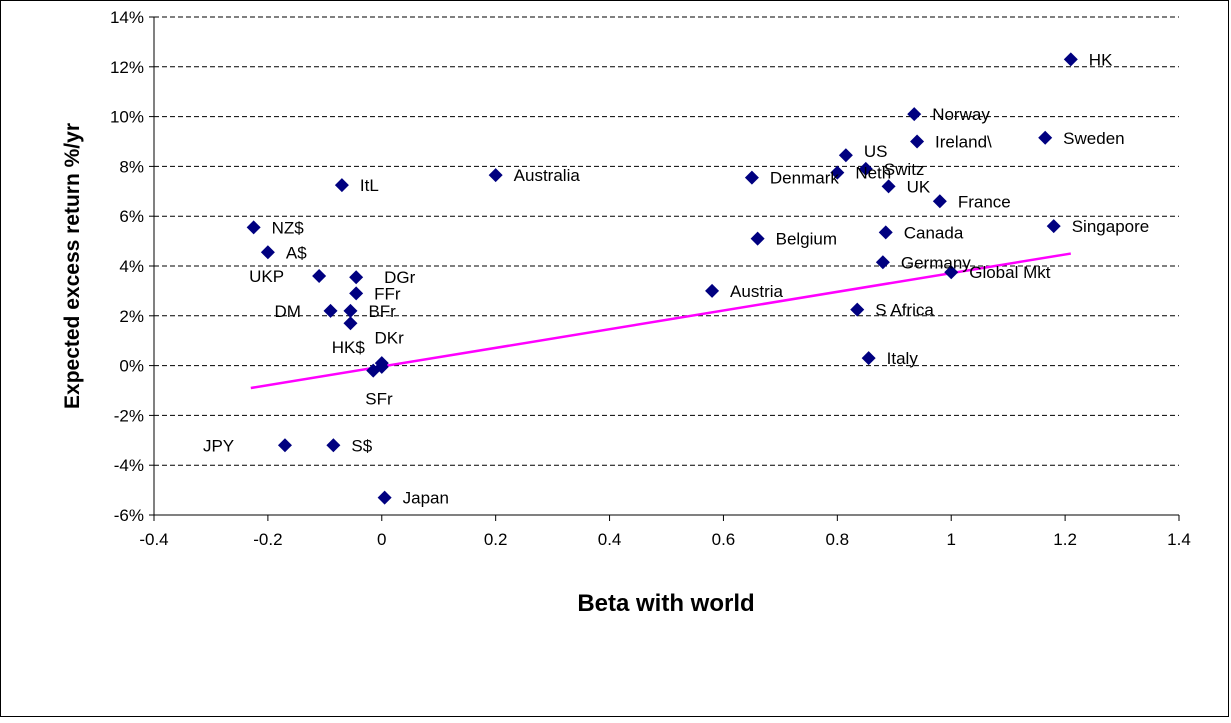 The width and height of the screenshot is (1231, 723). Describe the element at coordinates (131, 216) in the screenshot. I see `y-tick-label: 6%` at that location.